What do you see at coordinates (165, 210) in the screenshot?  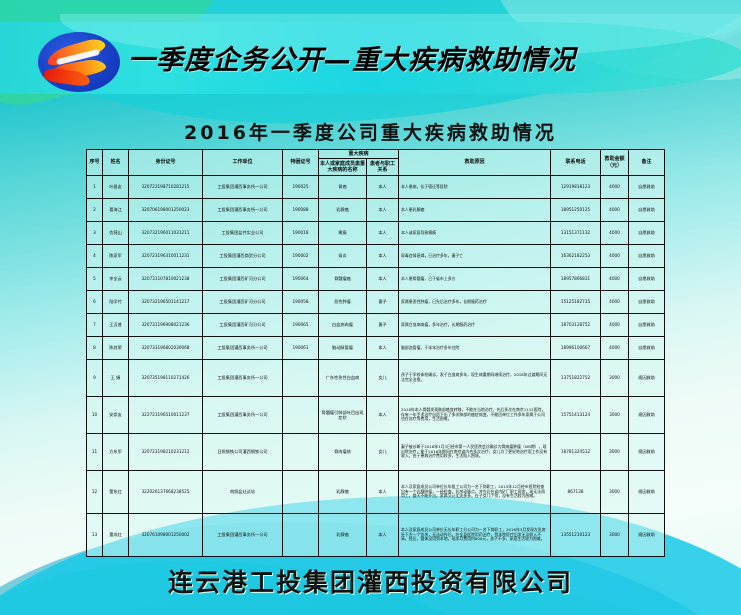 I see `cell-id: 320706198001250023` at bounding box center [165, 210].